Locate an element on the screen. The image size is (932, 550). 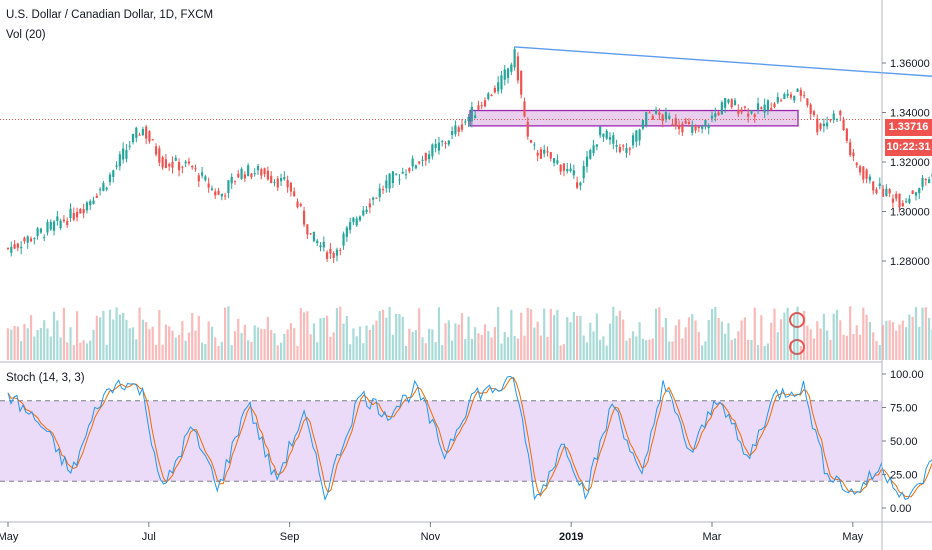
time-tick-label: May is located at coordinates (9, 537).